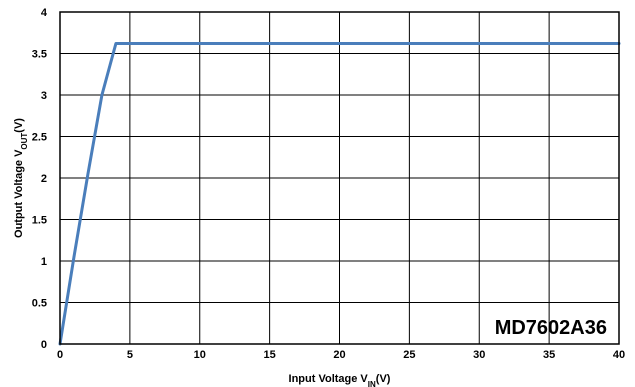  I want to click on x-tick-label: 5, so click(130, 355).